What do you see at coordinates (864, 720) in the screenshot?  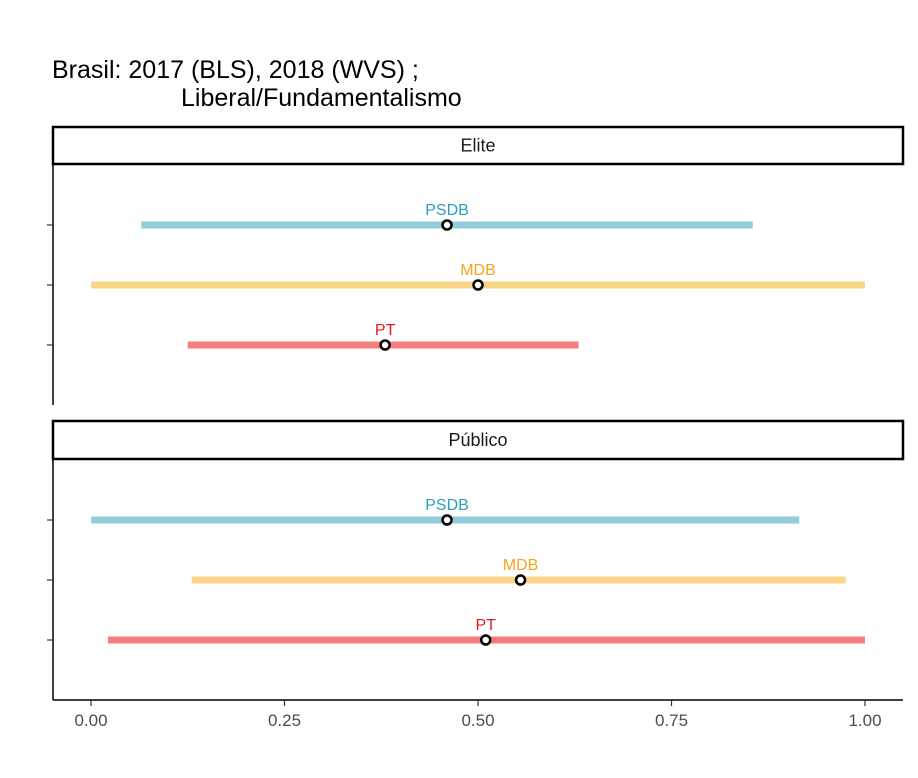 I see `x-tick-label: 1.00` at bounding box center [864, 720].